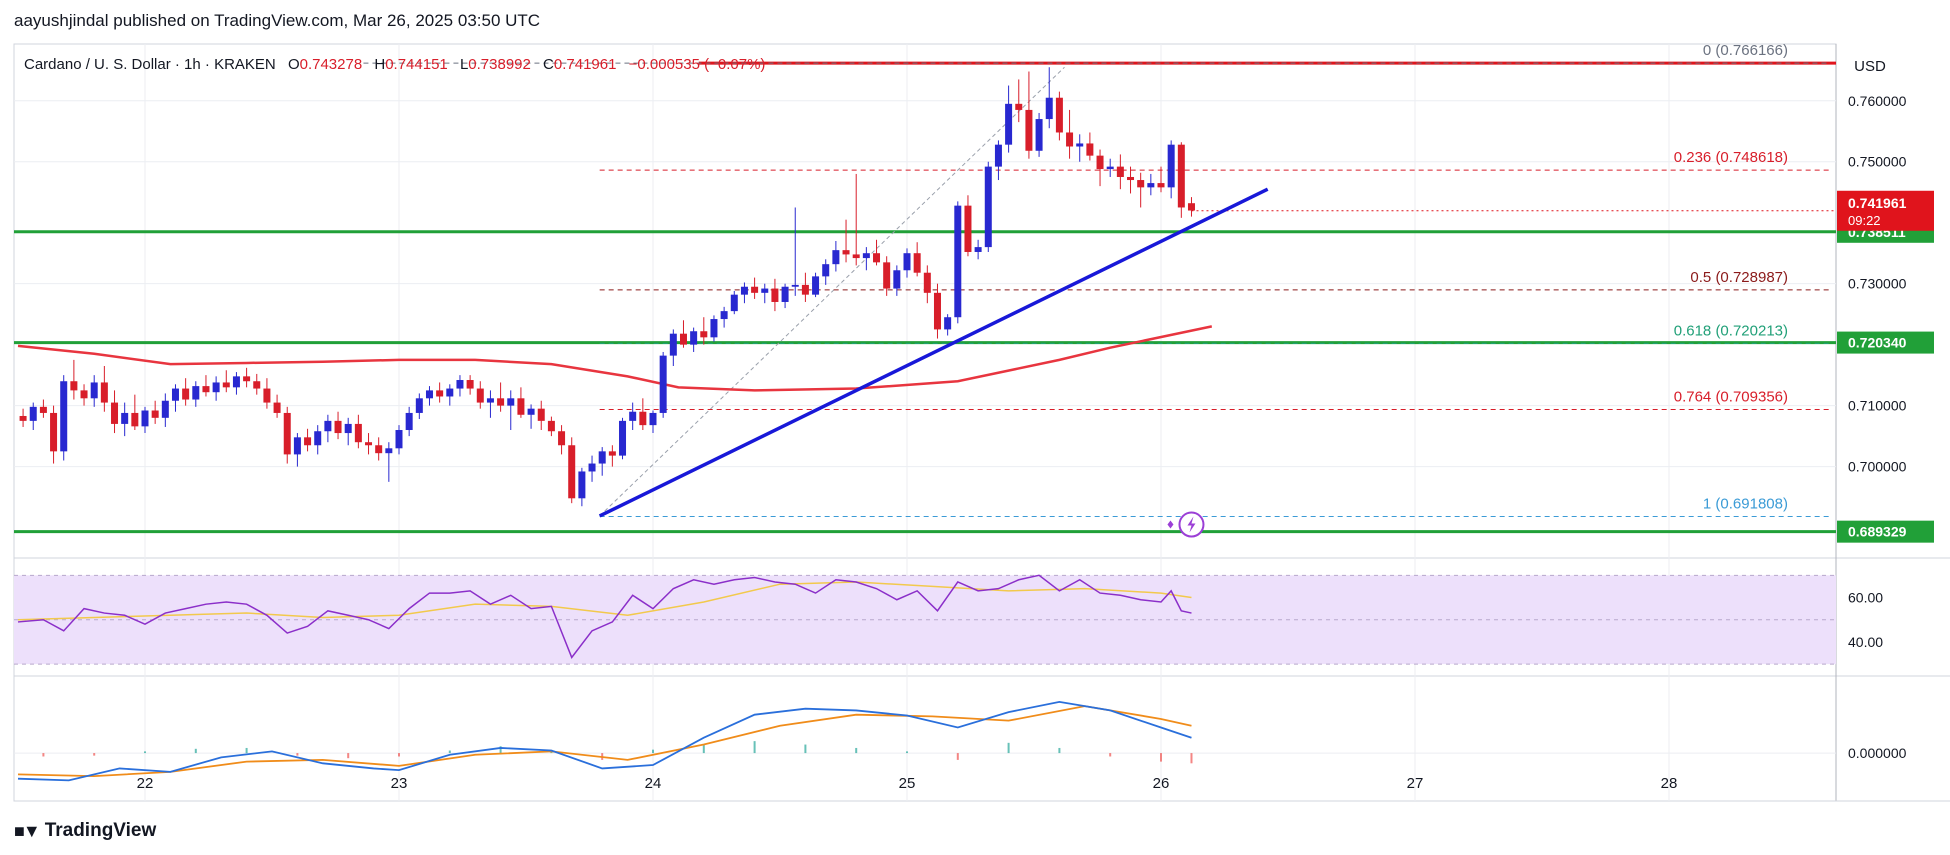 The image size is (1950, 855). Describe the element at coordinates (907, 783) in the screenshot. I see `x-tick-label: 25` at that location.